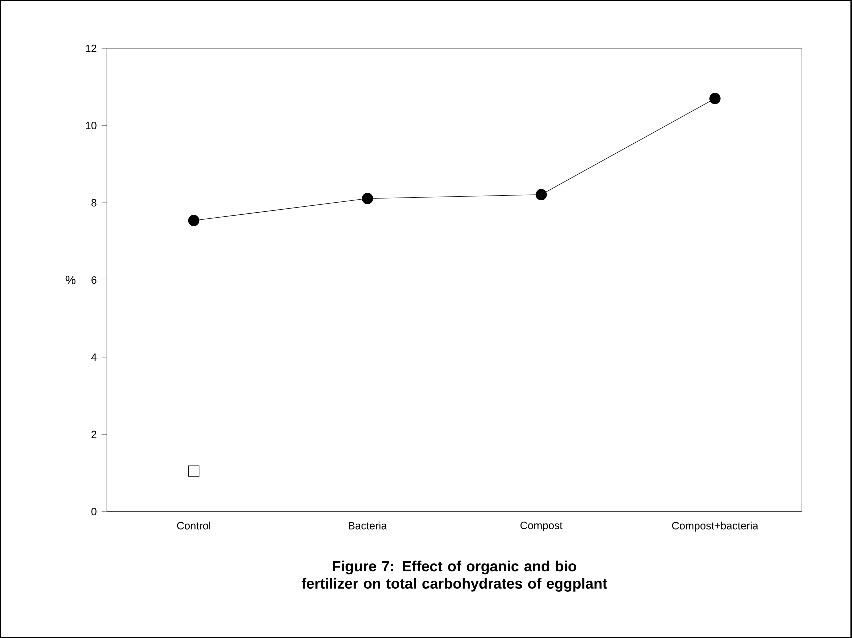 The width and height of the screenshot is (852, 638). What do you see at coordinates (91, 126) in the screenshot?
I see `y-tick-label: 10` at bounding box center [91, 126].